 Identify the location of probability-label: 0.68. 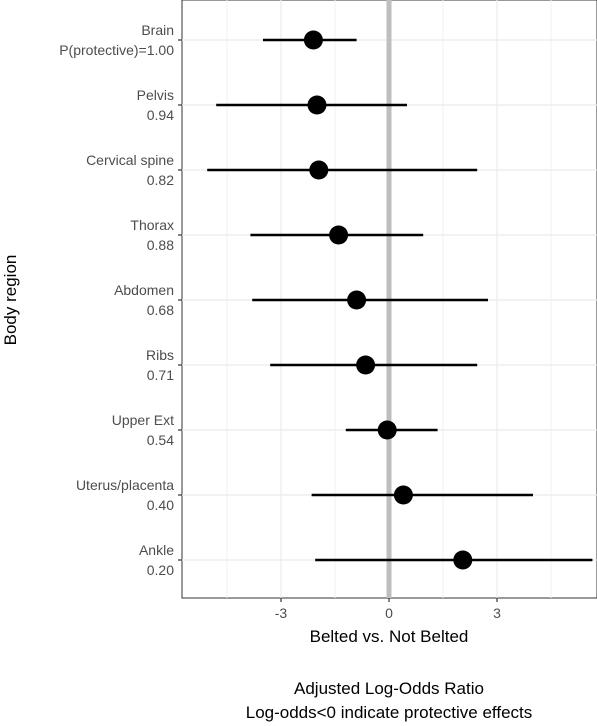
(160, 310).